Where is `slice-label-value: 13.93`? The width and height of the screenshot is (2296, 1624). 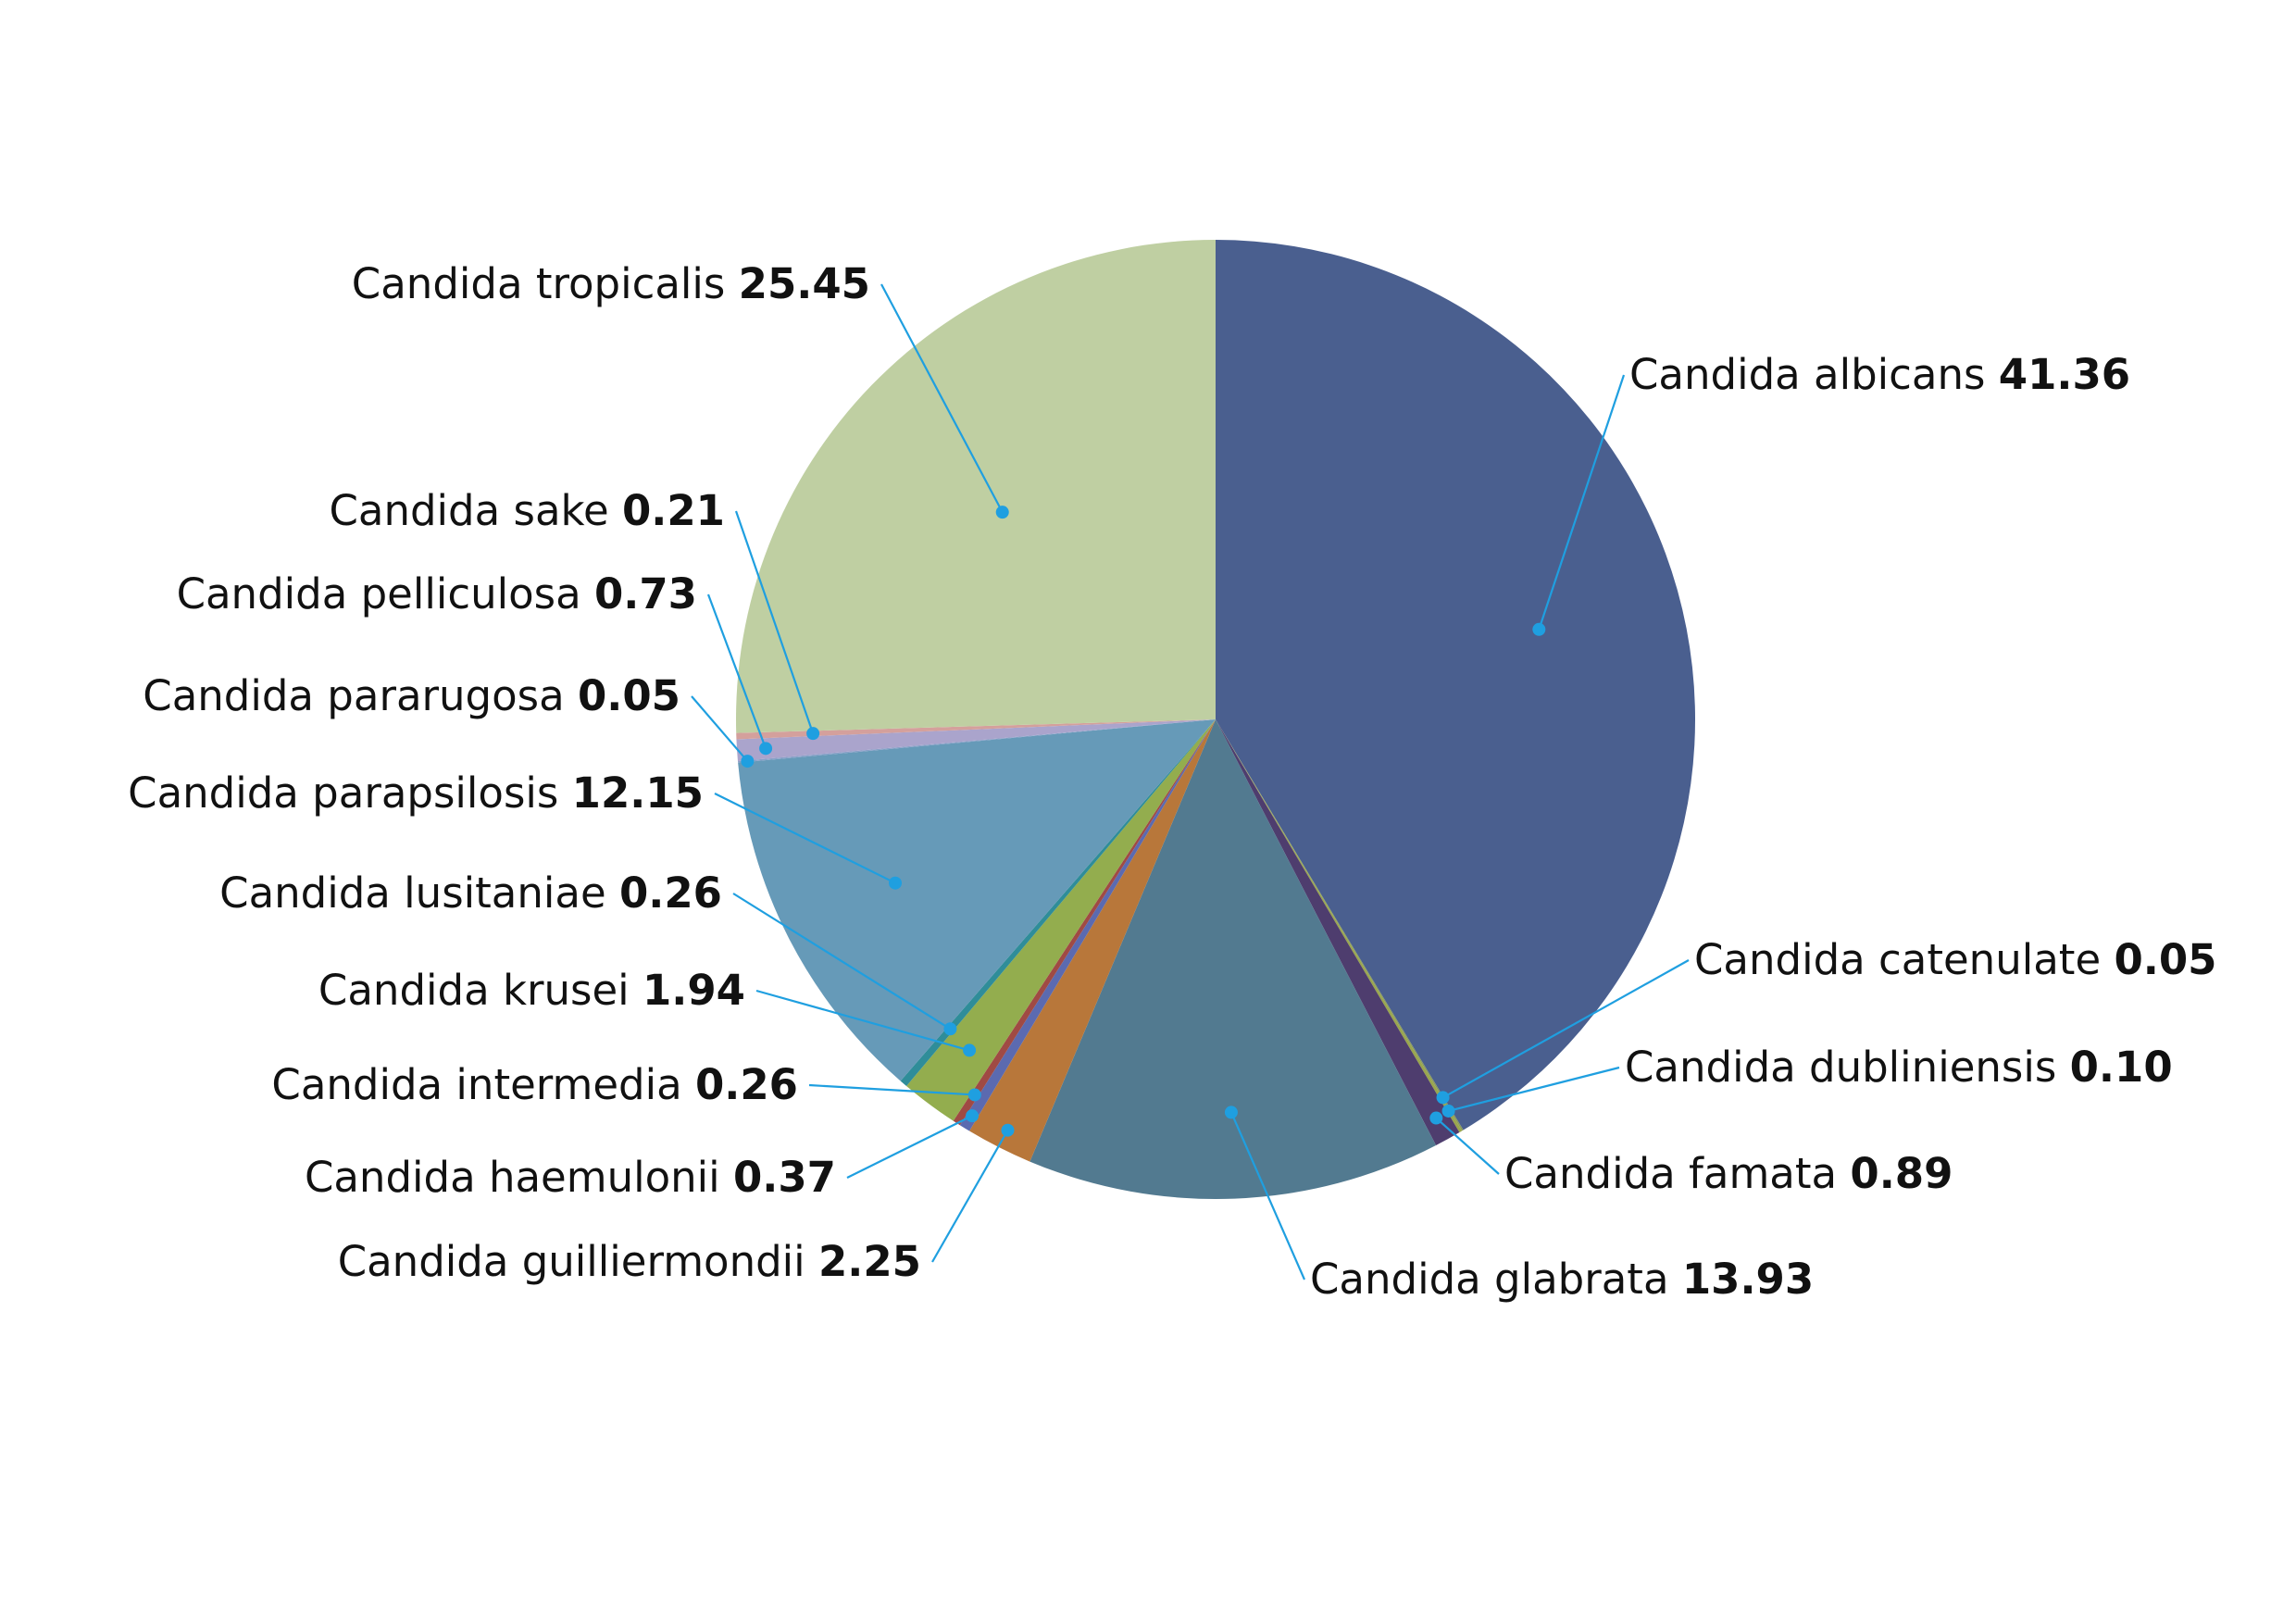
slice-label-value: 13.93 is located at coordinates (1748, 1279).